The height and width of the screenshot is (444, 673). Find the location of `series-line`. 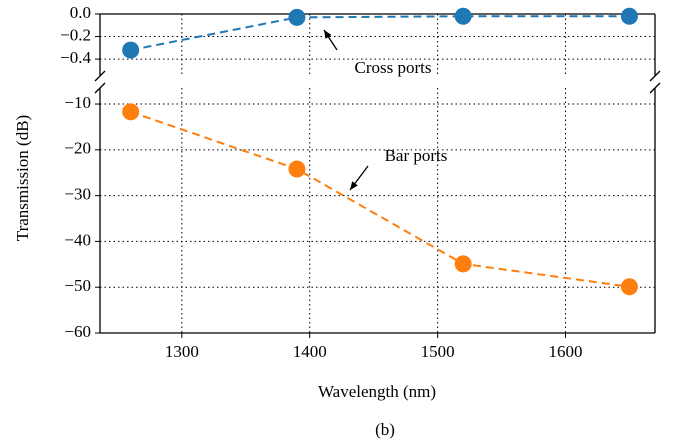

series-line is located at coordinates (380, 33).